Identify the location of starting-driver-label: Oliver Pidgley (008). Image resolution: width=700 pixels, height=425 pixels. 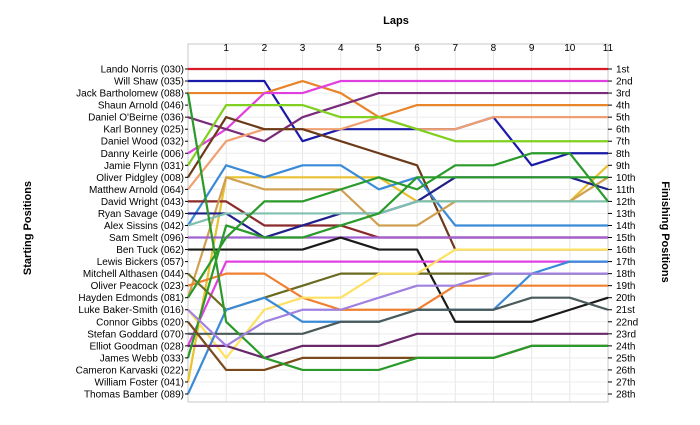
(140, 178).